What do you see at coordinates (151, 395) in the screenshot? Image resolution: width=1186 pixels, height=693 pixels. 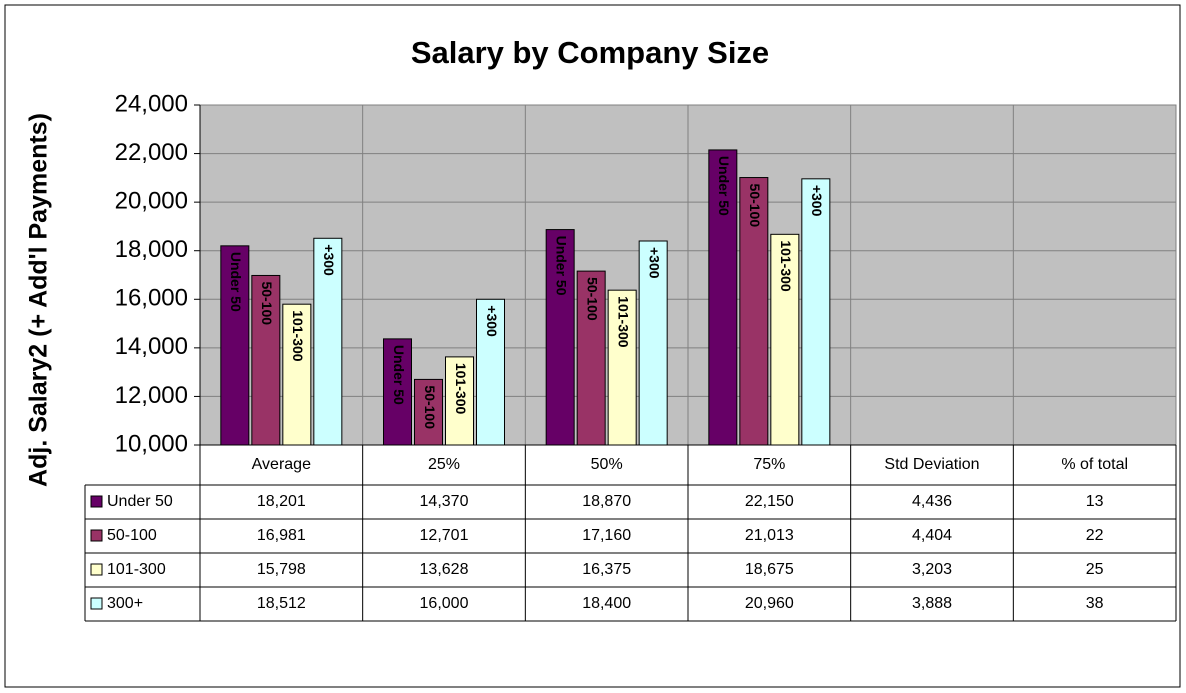 I see `y-tick-label: 12,000` at bounding box center [151, 395].